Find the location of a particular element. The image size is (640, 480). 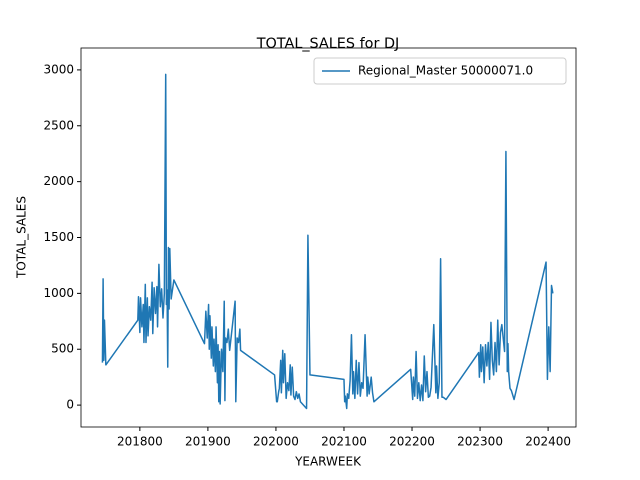

x-tick-label: 201800 is located at coordinates (140, 442).